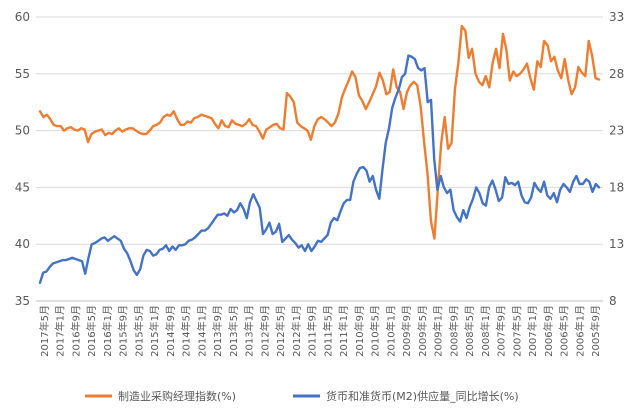 This screenshot has height=417, width=640. What do you see at coordinates (616, 244) in the screenshot?
I see `y-right-tick-label: 13` at bounding box center [616, 244].